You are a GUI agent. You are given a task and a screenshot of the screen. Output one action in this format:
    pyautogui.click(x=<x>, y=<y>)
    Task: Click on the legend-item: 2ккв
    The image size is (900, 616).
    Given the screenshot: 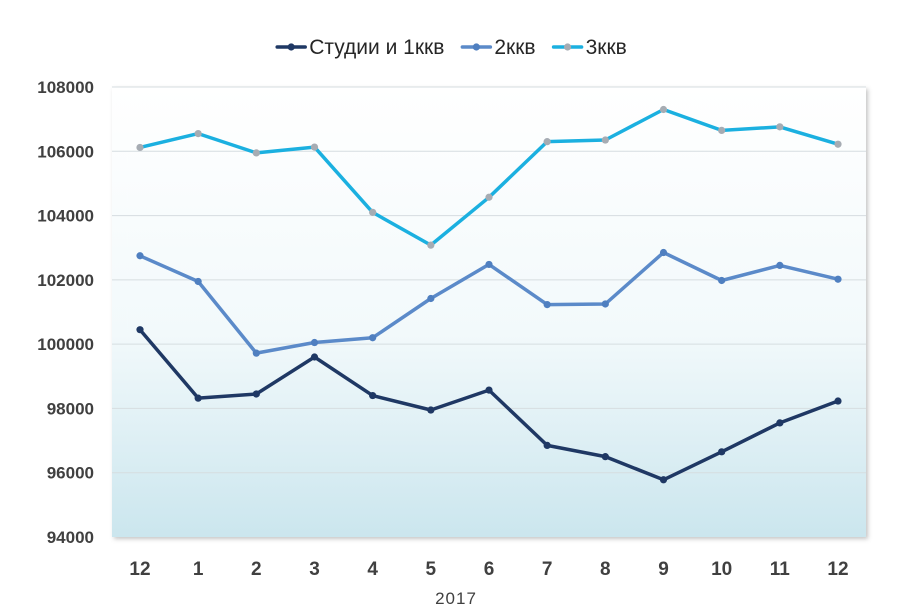 What is the action you would take?
    pyautogui.click(x=498, y=47)
    